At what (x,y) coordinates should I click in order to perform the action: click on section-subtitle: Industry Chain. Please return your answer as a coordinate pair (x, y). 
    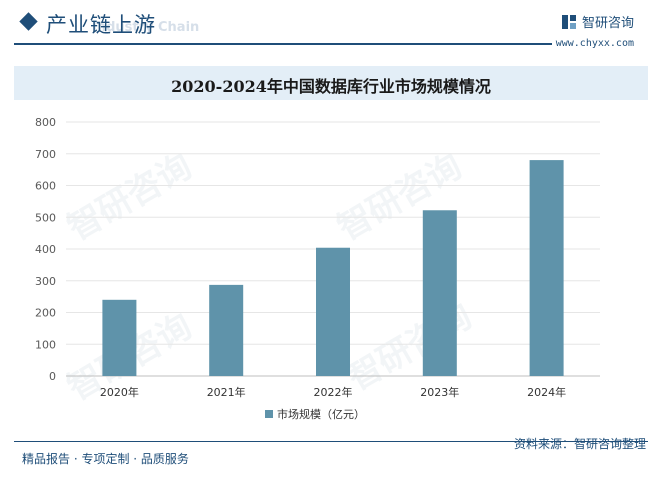
    Looking at the image, I should click on (146, 27).